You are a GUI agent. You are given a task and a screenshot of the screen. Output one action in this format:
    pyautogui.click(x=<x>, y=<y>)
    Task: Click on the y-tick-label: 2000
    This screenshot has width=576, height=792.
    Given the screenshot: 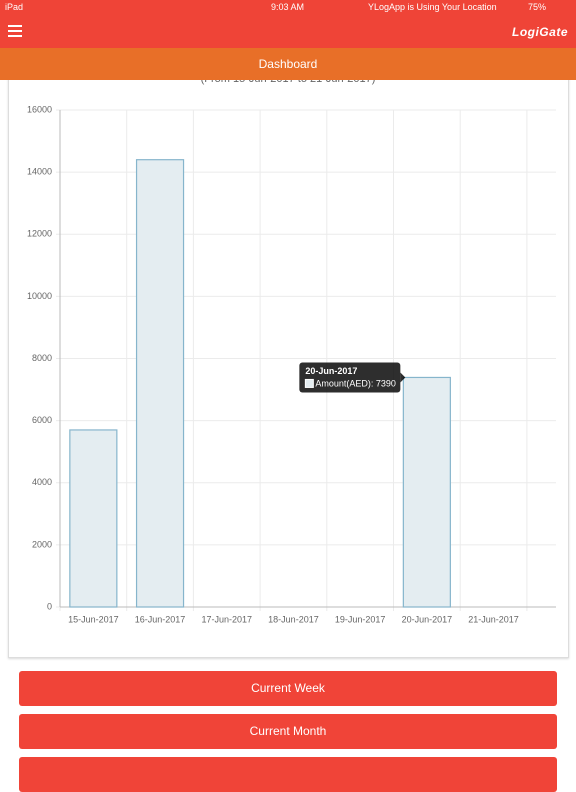 What is the action you would take?
    pyautogui.click(x=42, y=544)
    